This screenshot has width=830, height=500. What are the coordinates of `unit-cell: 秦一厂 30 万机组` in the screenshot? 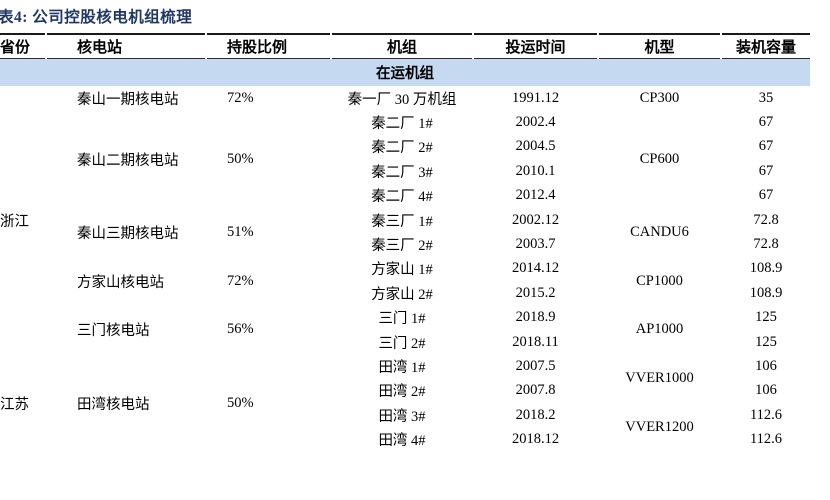 It's located at (402, 99).